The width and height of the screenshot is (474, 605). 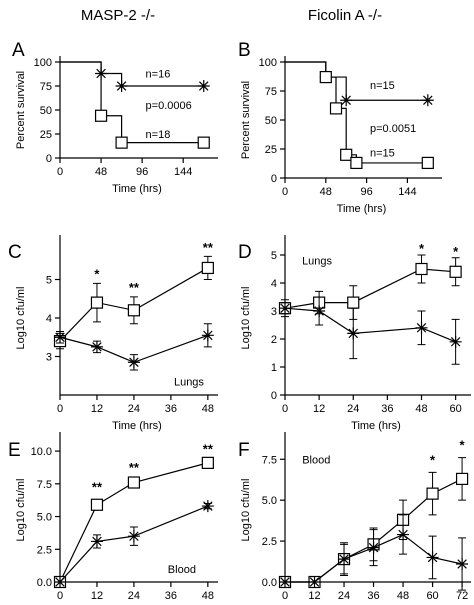 I want to click on y-tick-label: 5.0, so click(x=44, y=518).